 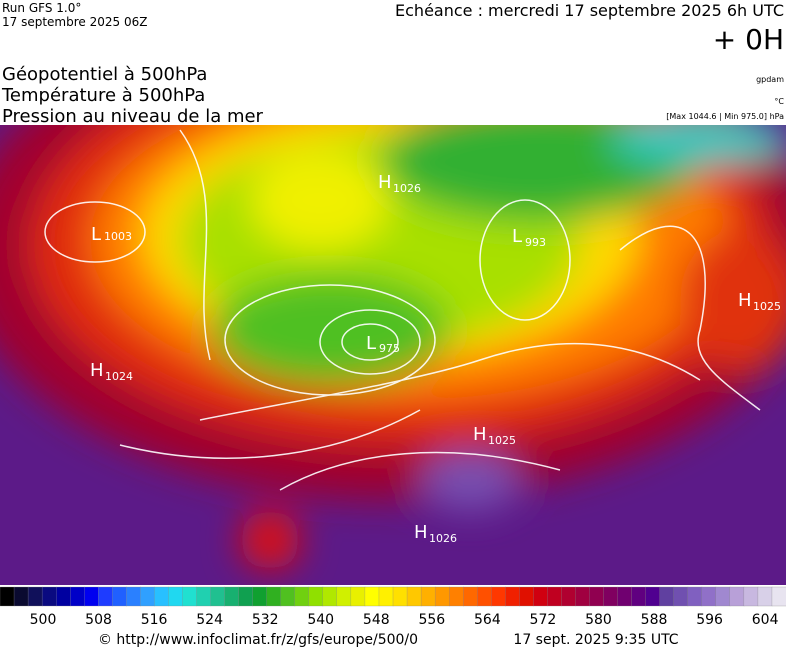 What do you see at coordinates (154, 620) in the screenshot?
I see `scale-label: 516` at bounding box center [154, 620].